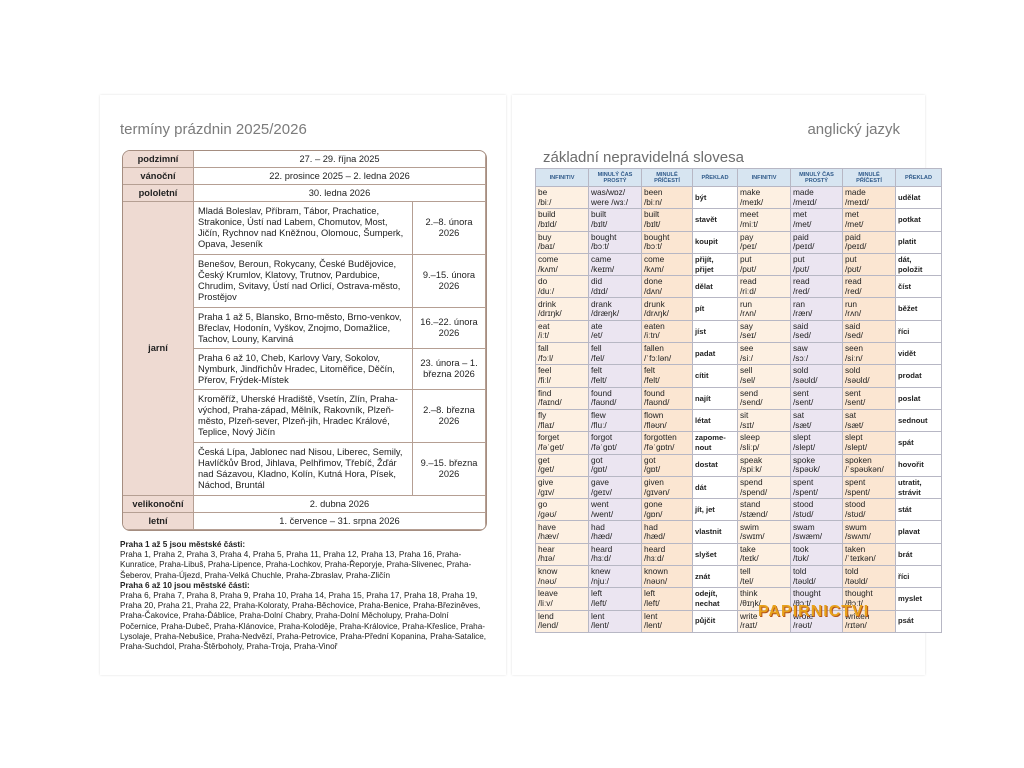  Describe the element at coordinates (816, 398) in the screenshot. I see `verb-form: sent/sent/` at that location.